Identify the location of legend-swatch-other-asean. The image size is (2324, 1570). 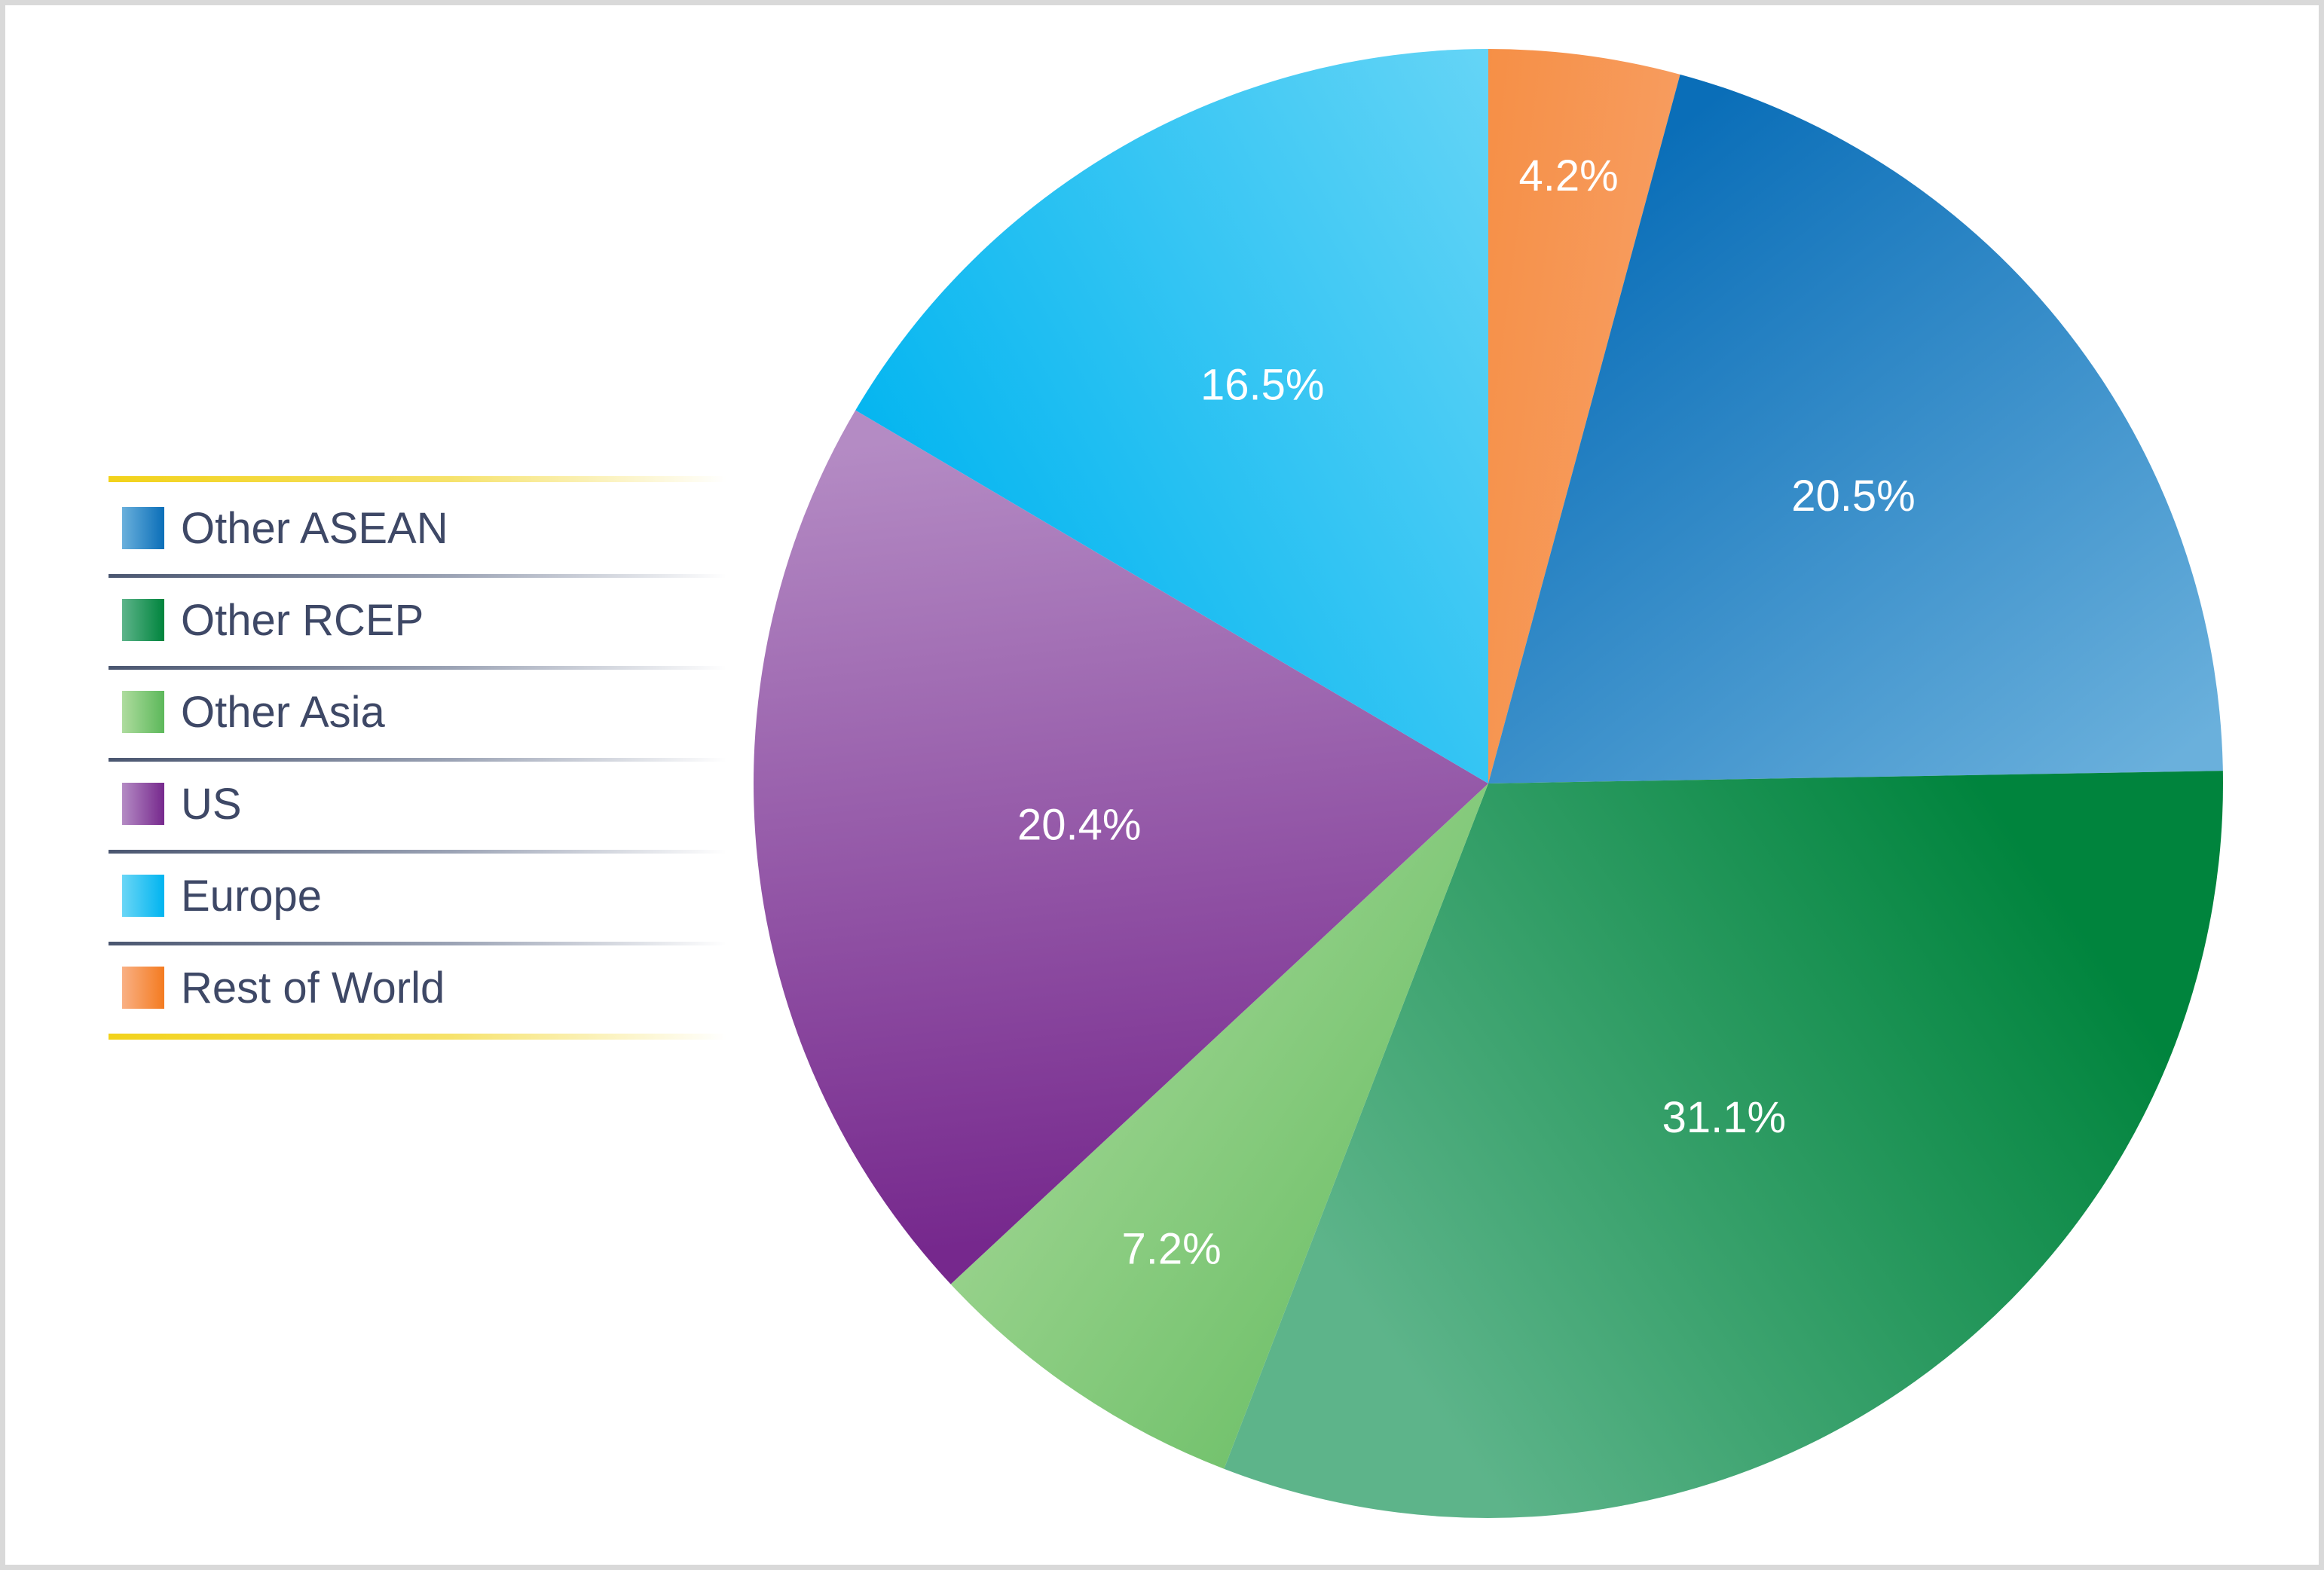
(143, 528).